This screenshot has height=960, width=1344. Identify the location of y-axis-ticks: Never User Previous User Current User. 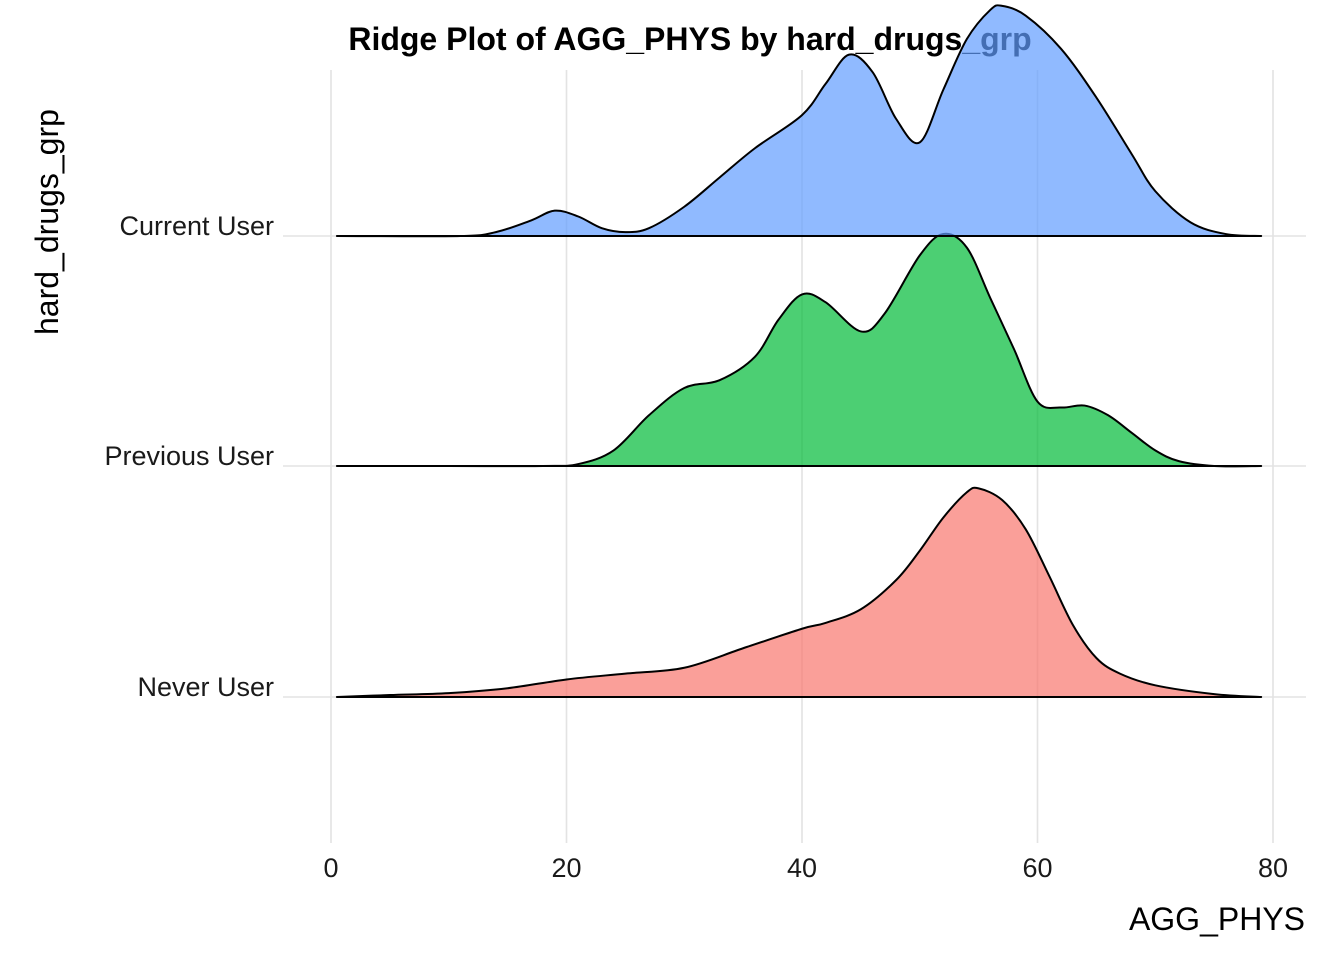
(189, 456).